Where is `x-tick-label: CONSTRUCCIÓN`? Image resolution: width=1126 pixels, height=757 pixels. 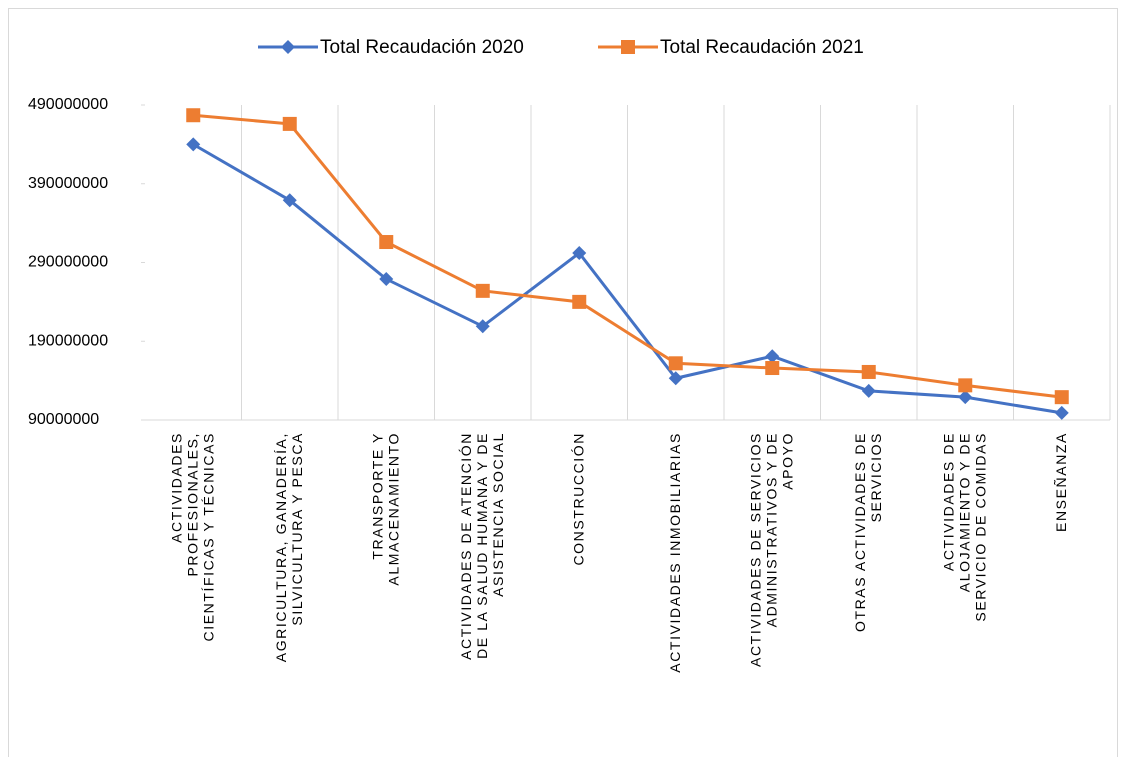 x-tick-label: CONSTRUCCIÓN is located at coordinates (578, 499).